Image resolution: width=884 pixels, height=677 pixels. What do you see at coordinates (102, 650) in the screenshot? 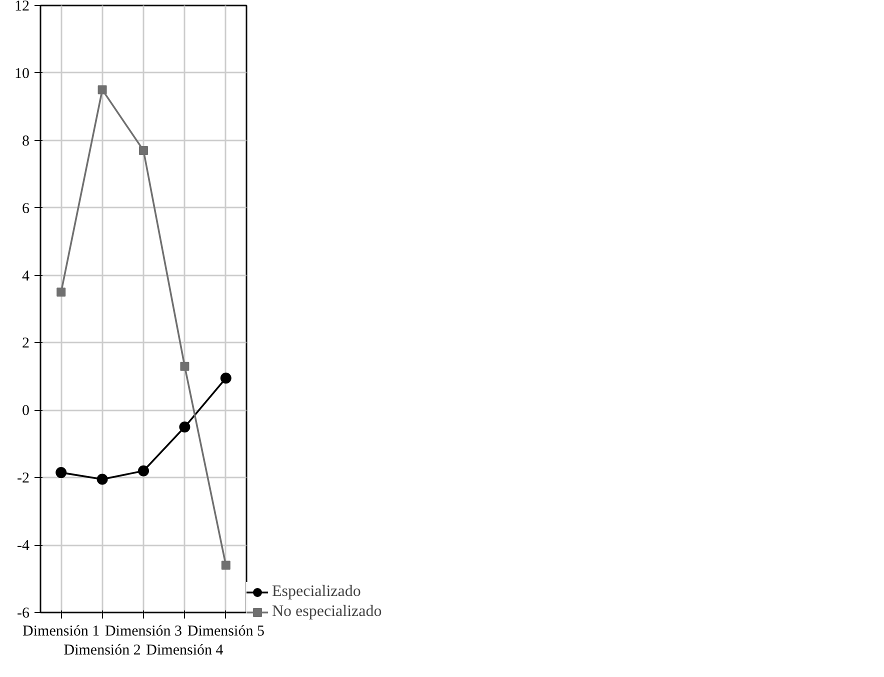
I see `x-tick-label: Dimensión 2` at bounding box center [102, 650].